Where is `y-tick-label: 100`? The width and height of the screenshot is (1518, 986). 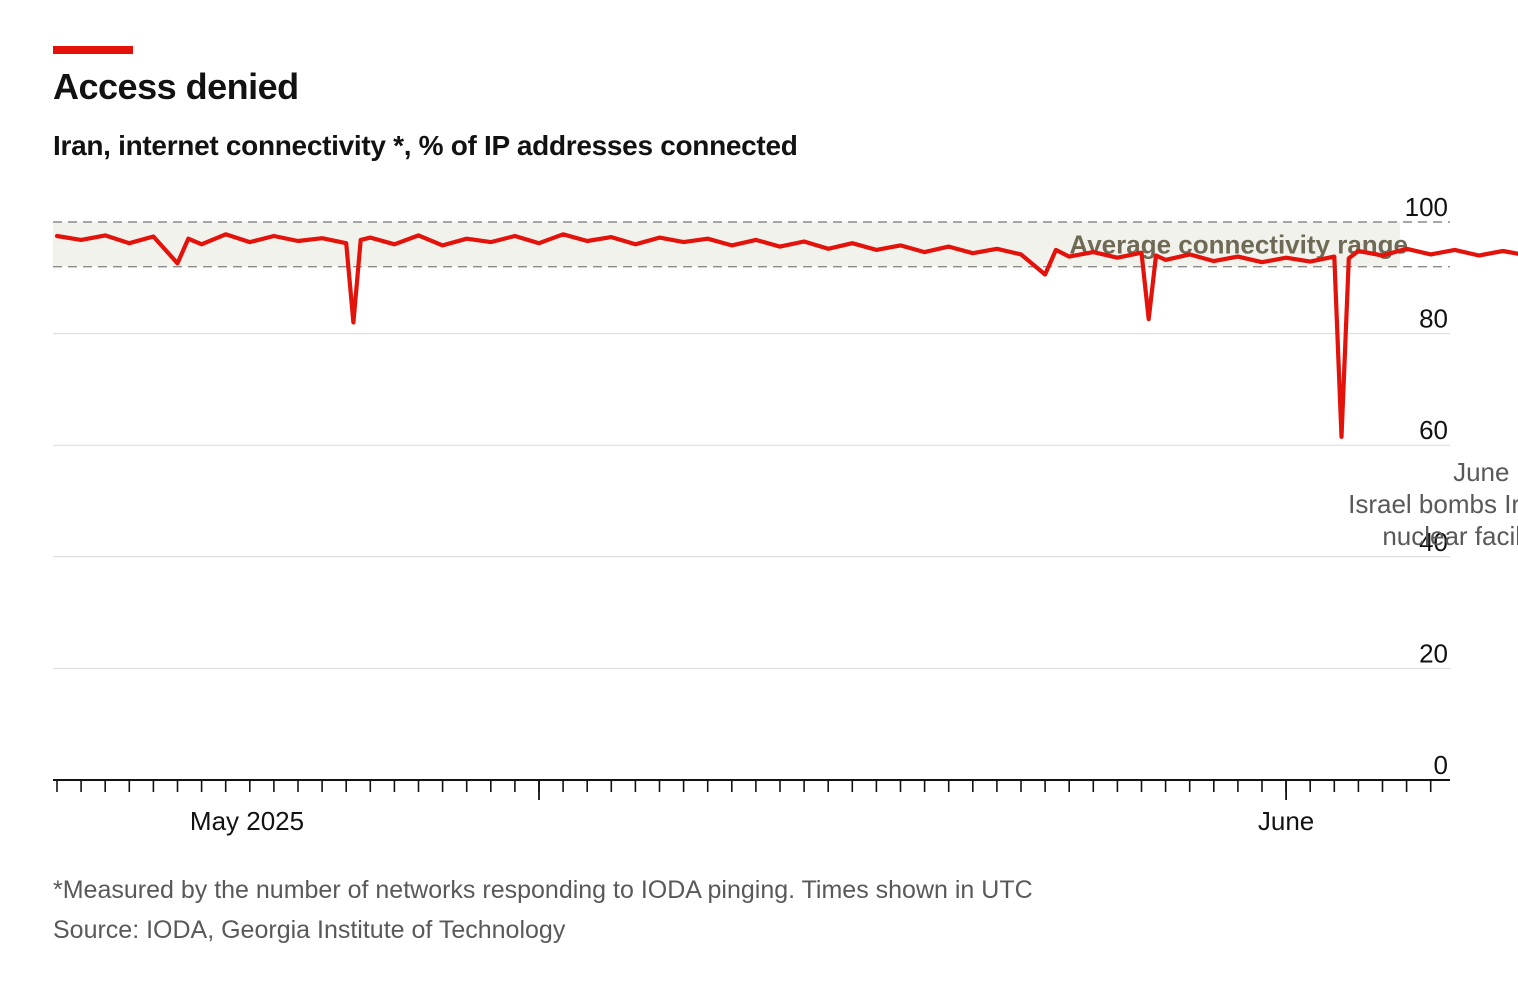
y-tick-label: 100 is located at coordinates (1426, 207).